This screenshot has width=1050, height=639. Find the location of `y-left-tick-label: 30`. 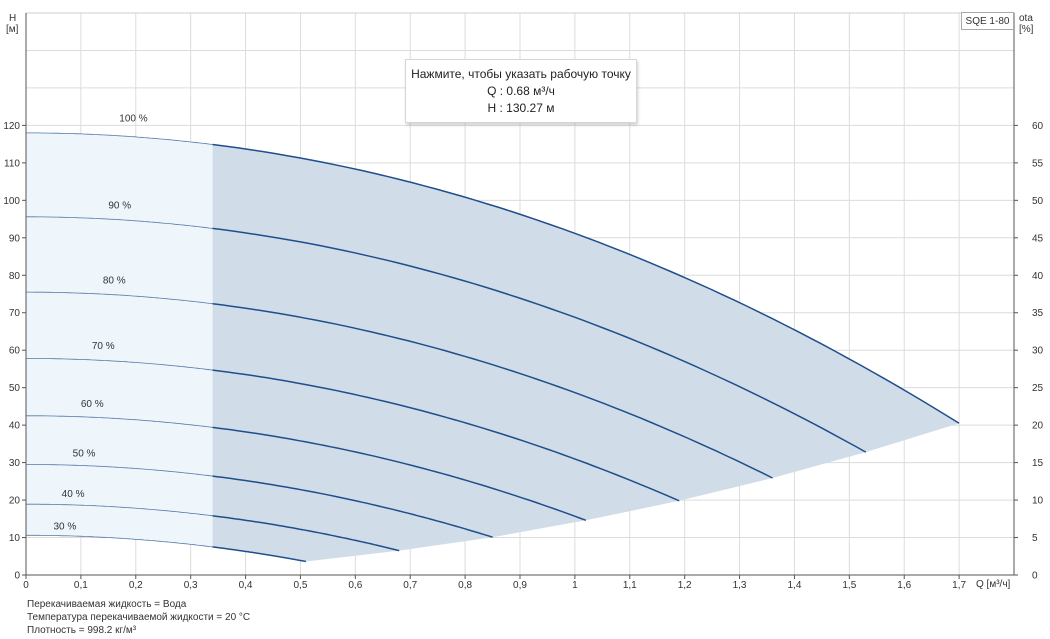

y-left-tick-label: 30 is located at coordinates (15, 463).